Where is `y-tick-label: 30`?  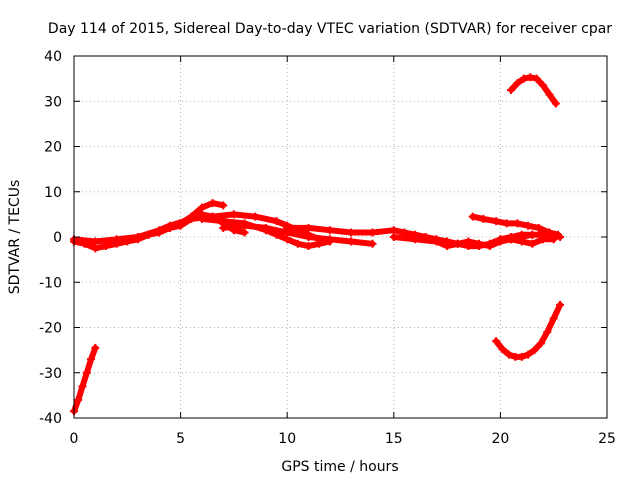
y-tick-label: 30 is located at coordinates (53, 102).